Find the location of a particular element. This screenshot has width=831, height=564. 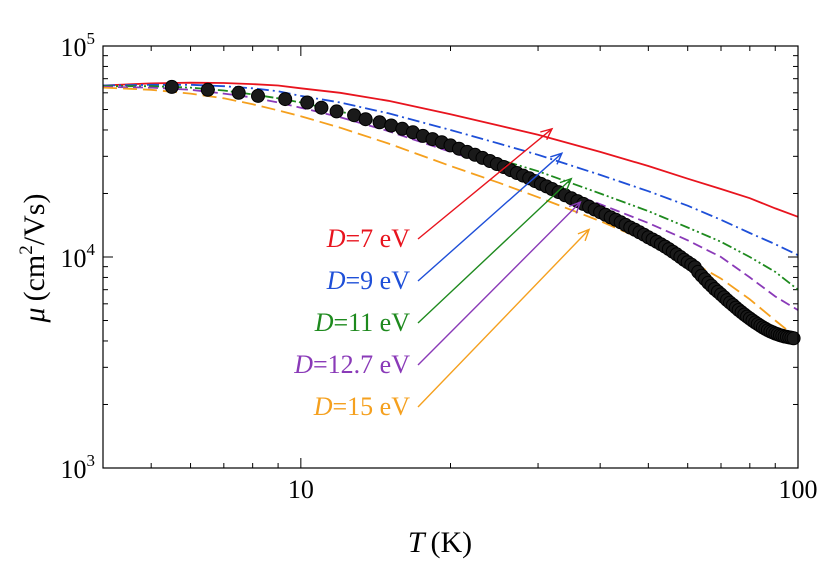

series-label-0: D=7 eV is located at coordinates (368, 238).